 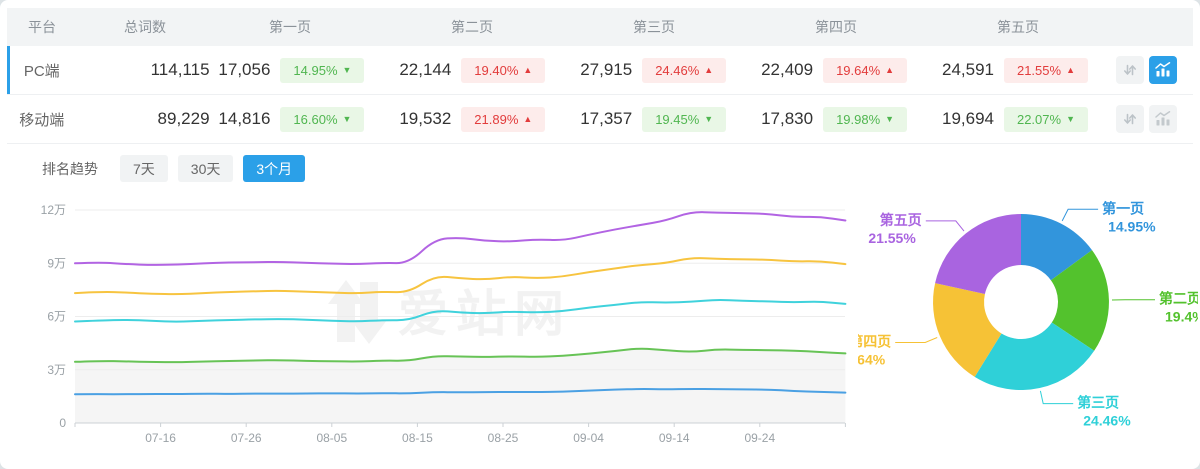 What do you see at coordinates (684, 119) in the screenshot?
I see `change-badge: 19.45% ▼` at bounding box center [684, 119].